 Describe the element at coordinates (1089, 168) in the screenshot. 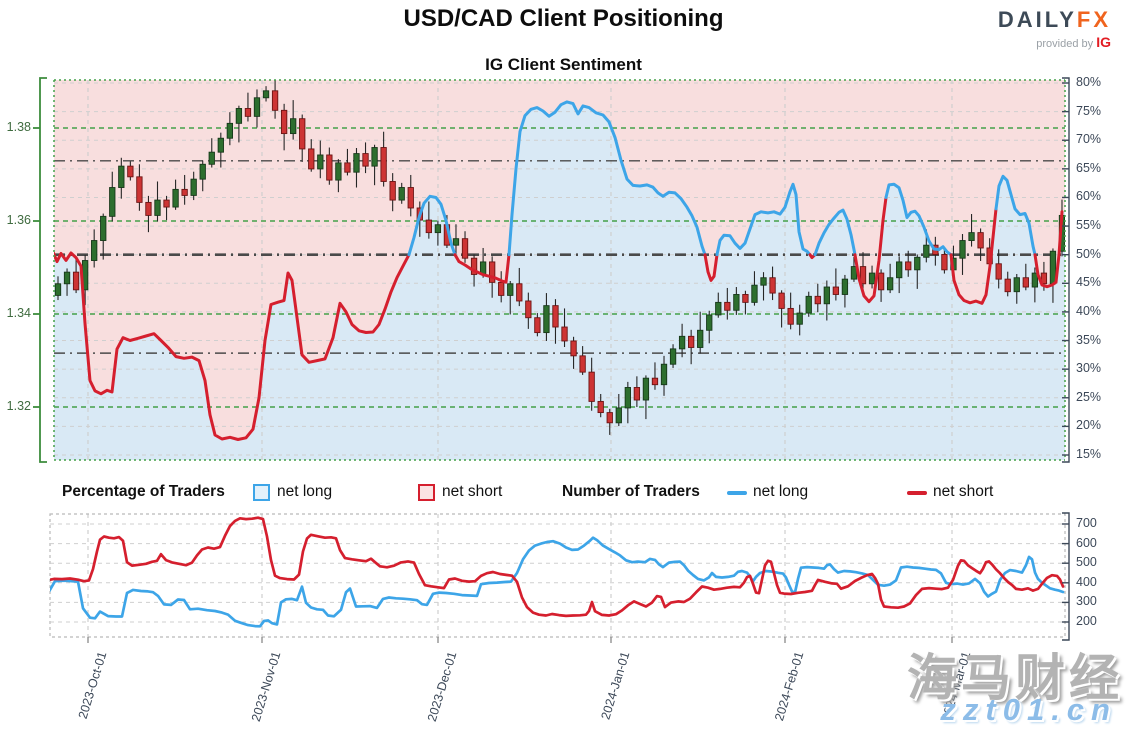

I see `pct-axis-tick-label: 65%` at that location.